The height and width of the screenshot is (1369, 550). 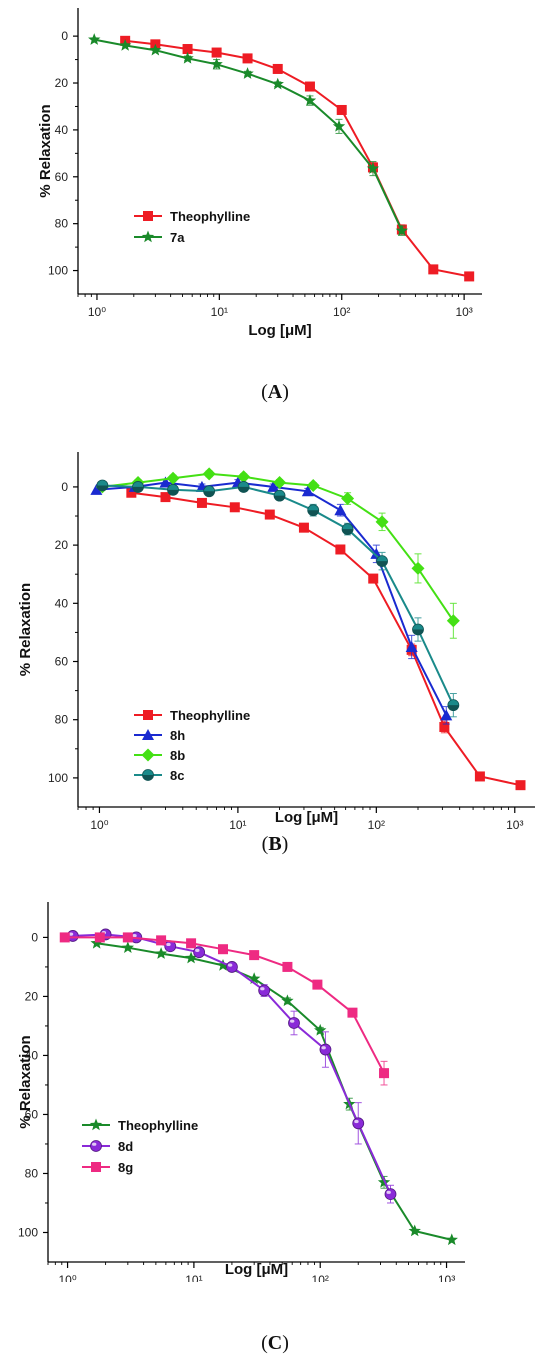 I want to click on caption-c: (C), so click(x=275, y=1343).